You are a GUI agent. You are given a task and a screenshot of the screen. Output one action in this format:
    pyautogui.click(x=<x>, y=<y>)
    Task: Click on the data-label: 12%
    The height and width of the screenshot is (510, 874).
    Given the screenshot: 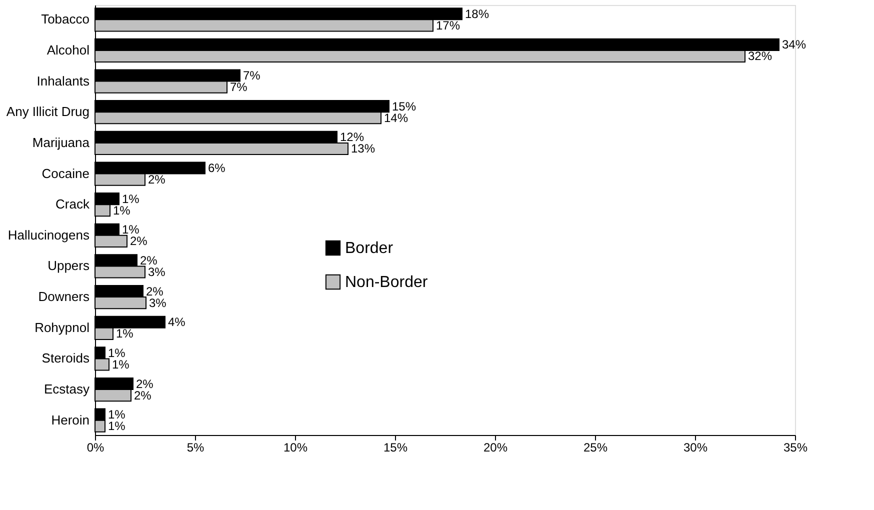 What is the action you would take?
    pyautogui.click(x=352, y=137)
    